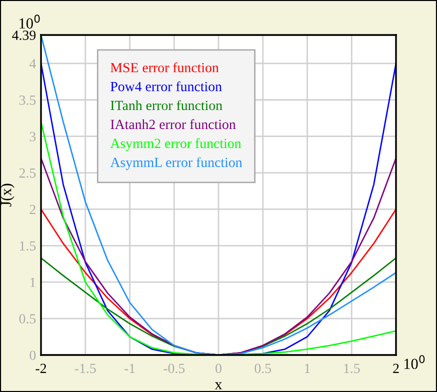  What do you see at coordinates (32, 63) in the screenshot?
I see `y-tick-label: 4` at bounding box center [32, 63].